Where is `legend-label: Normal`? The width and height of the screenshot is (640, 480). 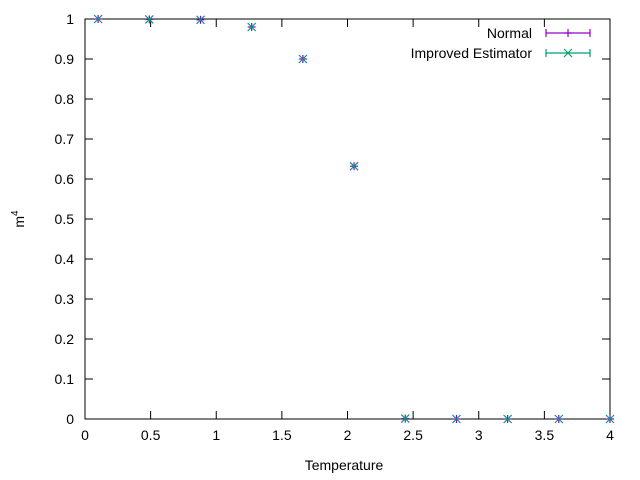
legend-label: Normal is located at coordinates (509, 33).